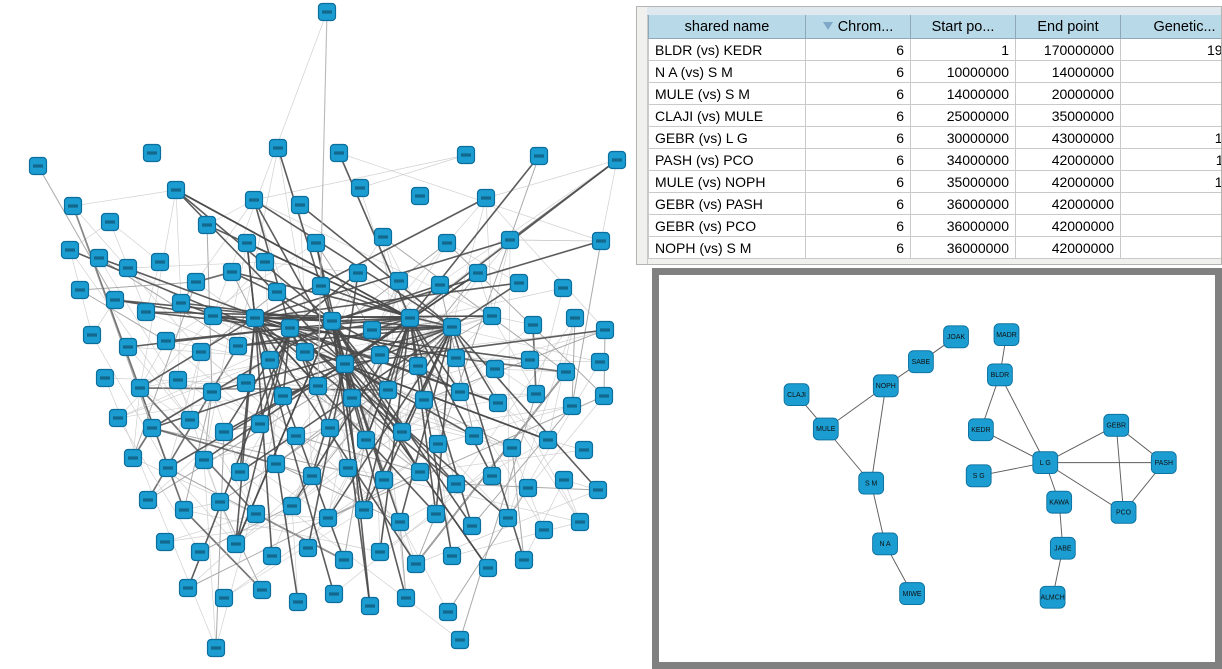  Describe the element at coordinates (727, 159) in the screenshot. I see `table-cell-shared_name: PASH (vs) PCO` at that location.